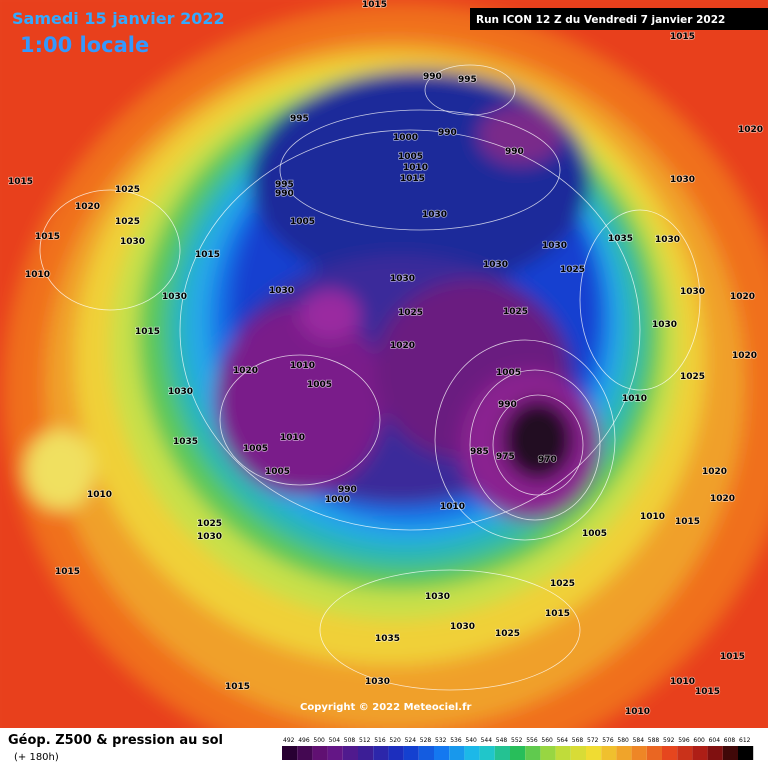 The image size is (768, 768). I want to click on colorbar-label: 568, so click(578, 740).